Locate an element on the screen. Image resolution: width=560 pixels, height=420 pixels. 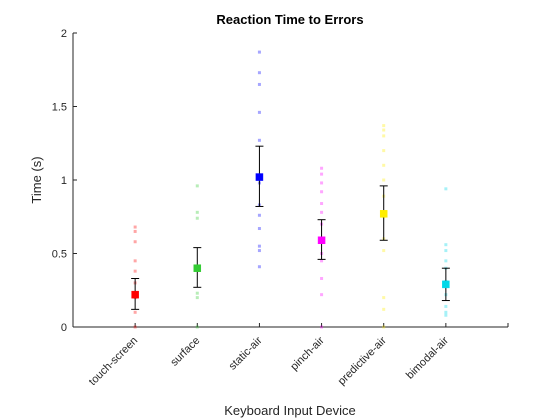
y-tick-label: 0 is located at coordinates (64, 328).